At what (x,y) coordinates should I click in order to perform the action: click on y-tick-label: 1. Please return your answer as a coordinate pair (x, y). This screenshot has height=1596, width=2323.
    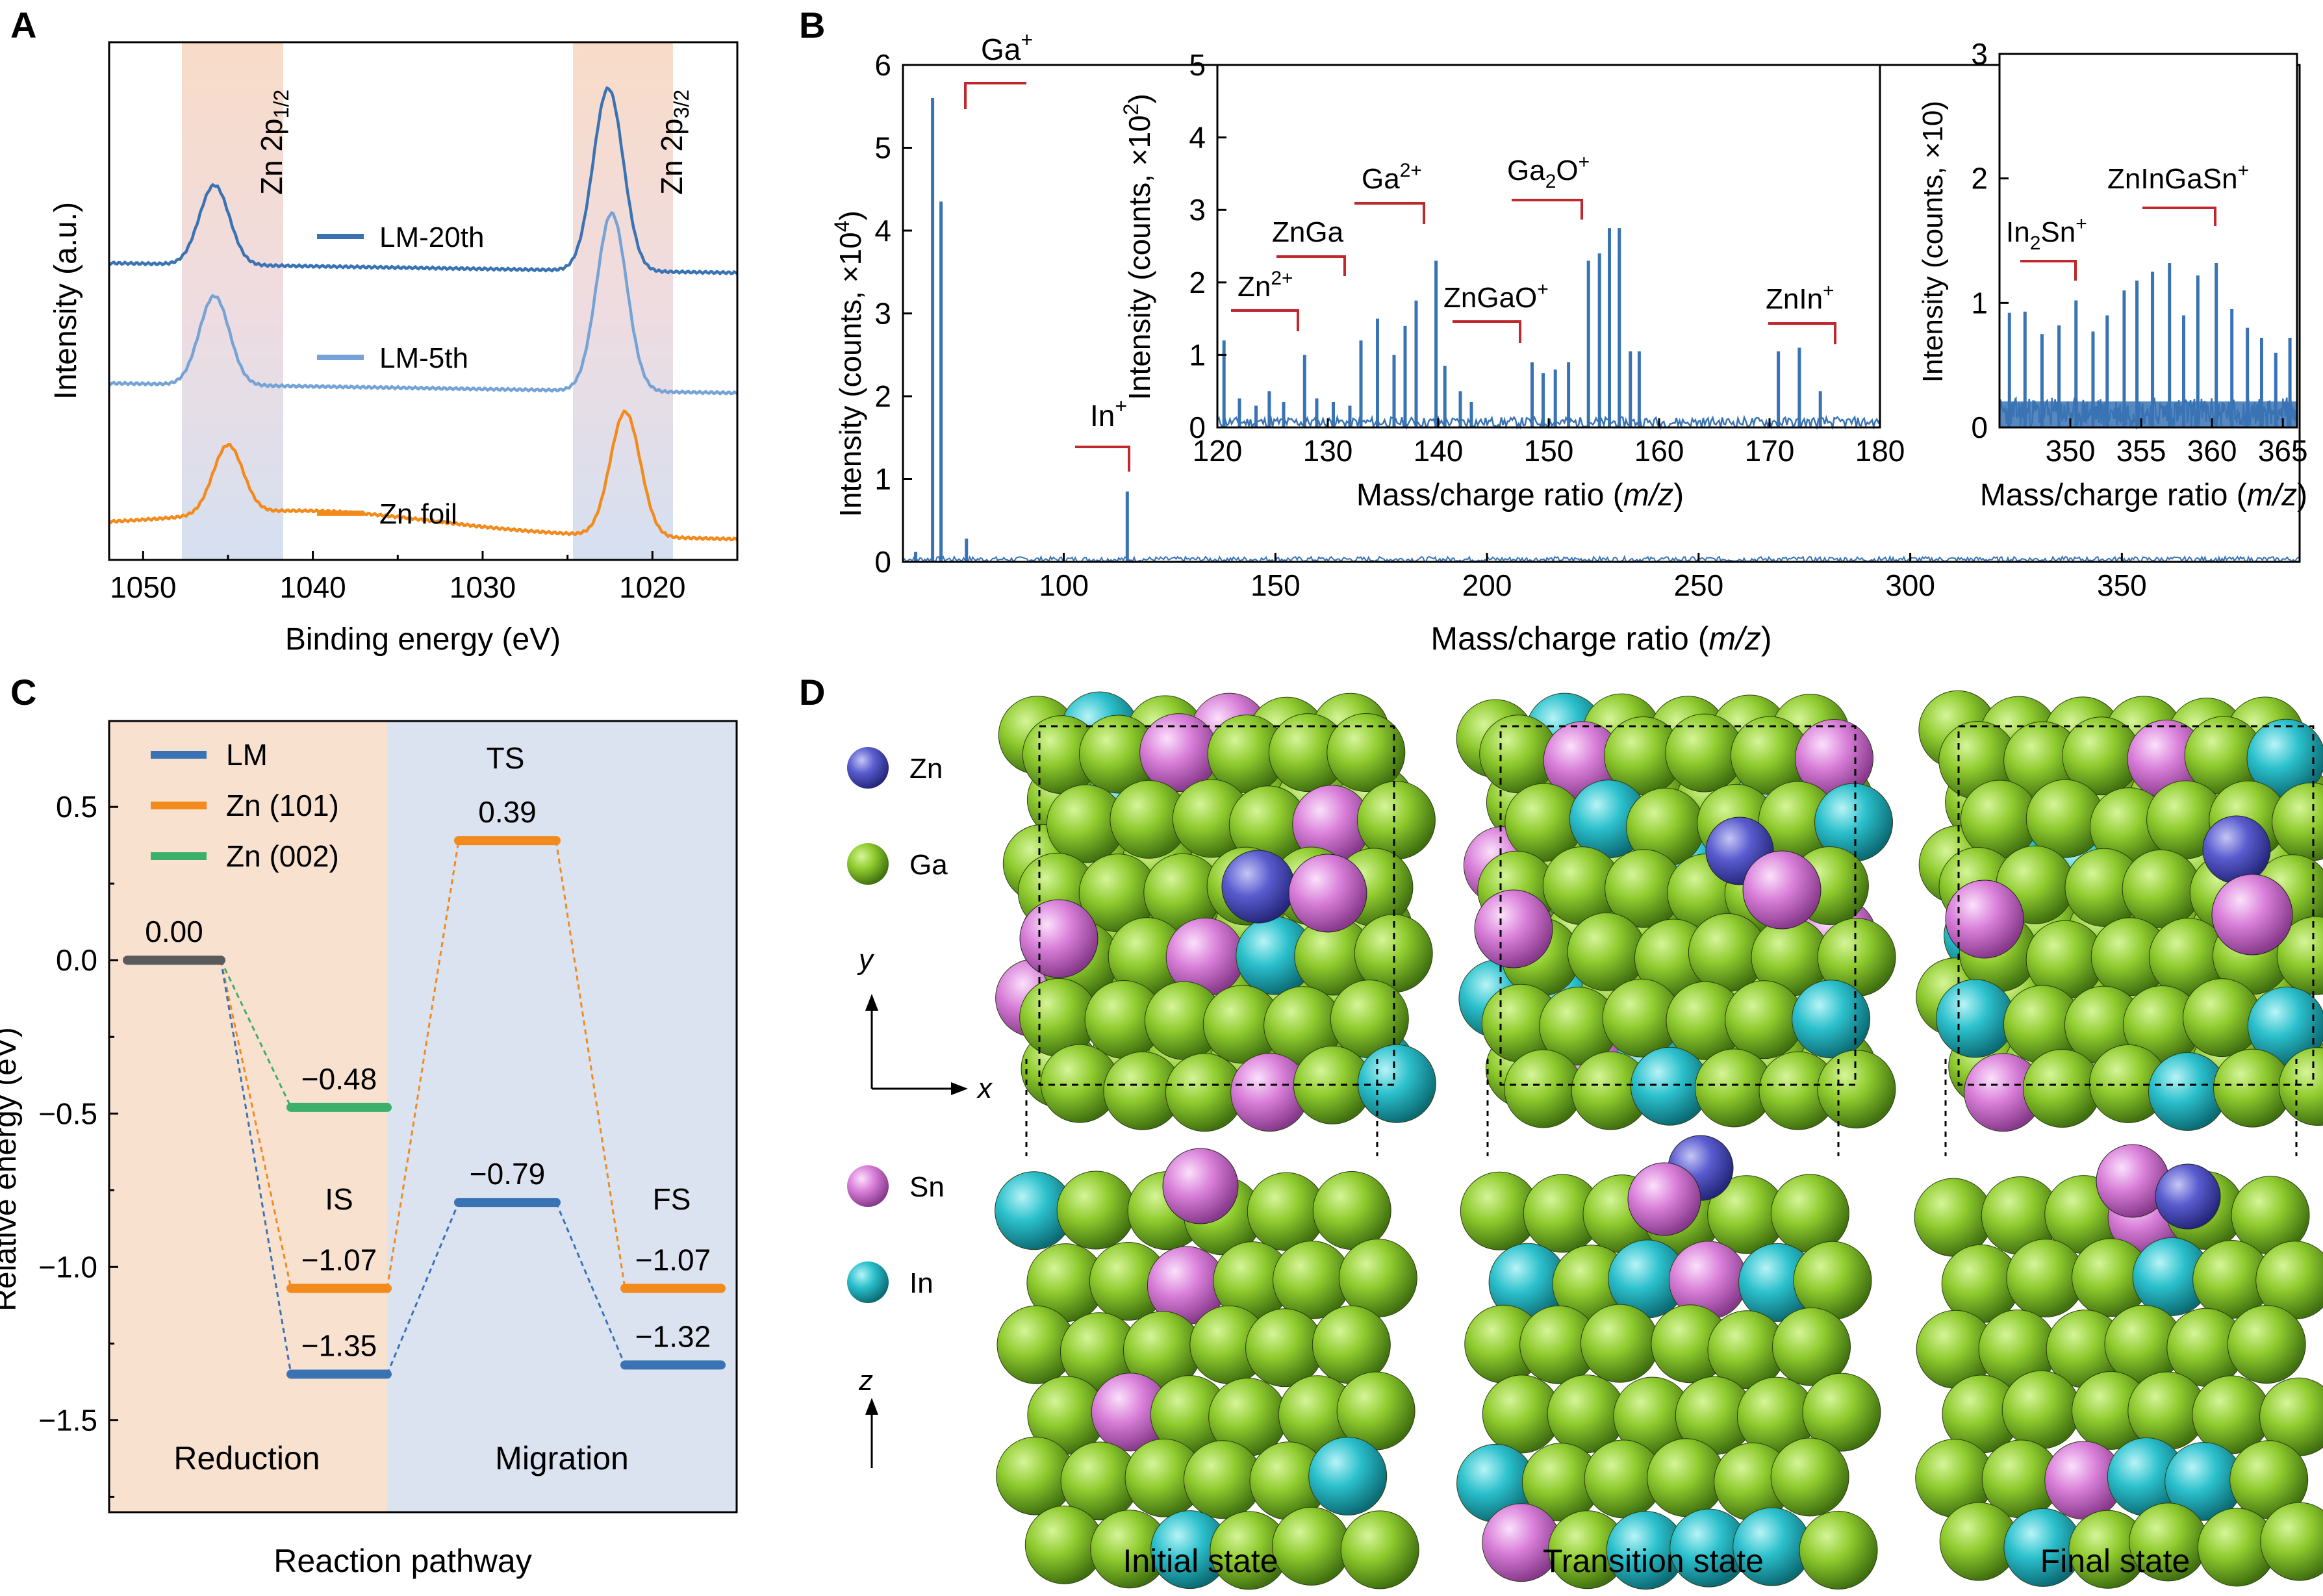
    Looking at the image, I should click on (882, 479).